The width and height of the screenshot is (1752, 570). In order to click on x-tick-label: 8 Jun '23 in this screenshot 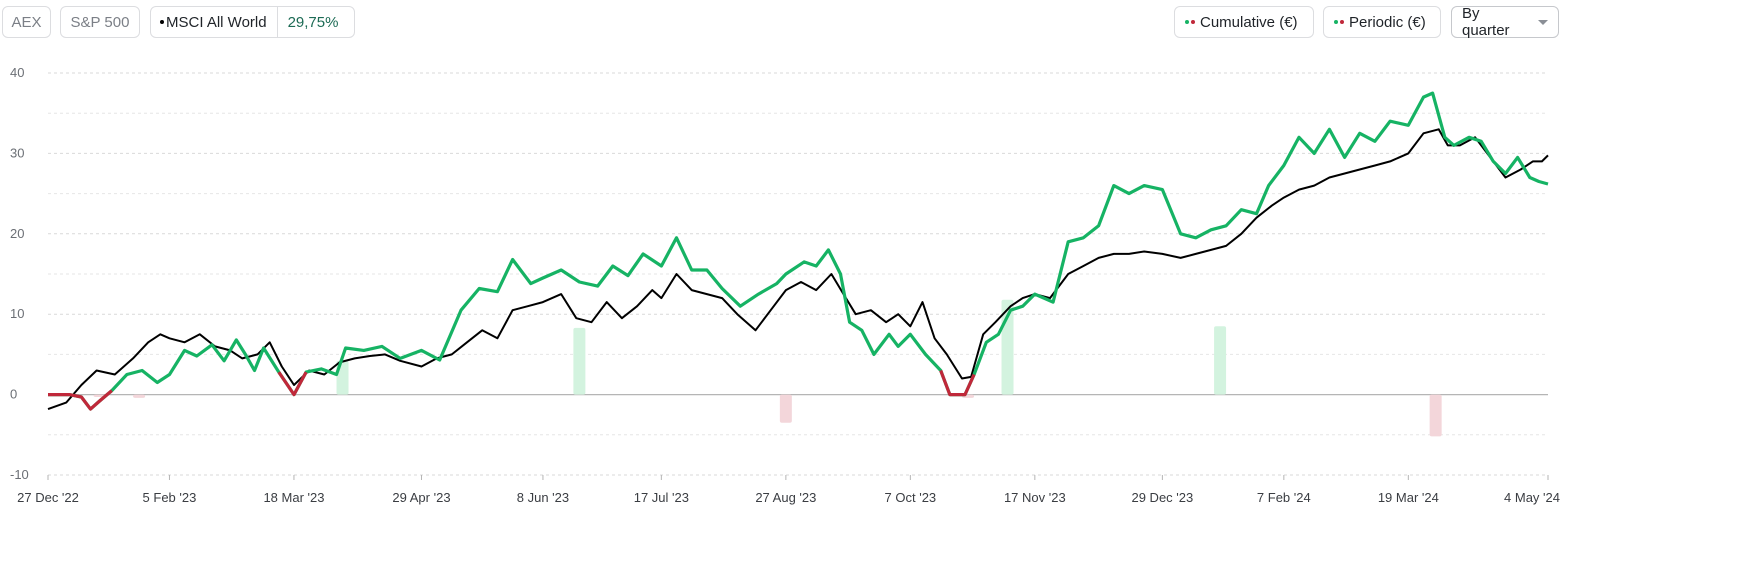, I will do `click(543, 497)`.